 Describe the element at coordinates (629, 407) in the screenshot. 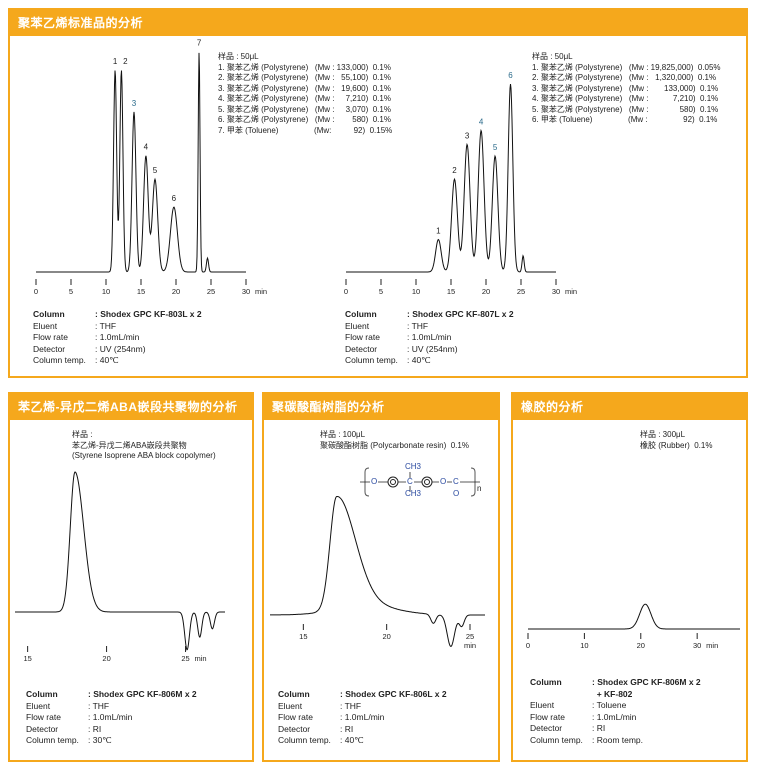

I see `panel-title: 橡胶的分析` at that location.